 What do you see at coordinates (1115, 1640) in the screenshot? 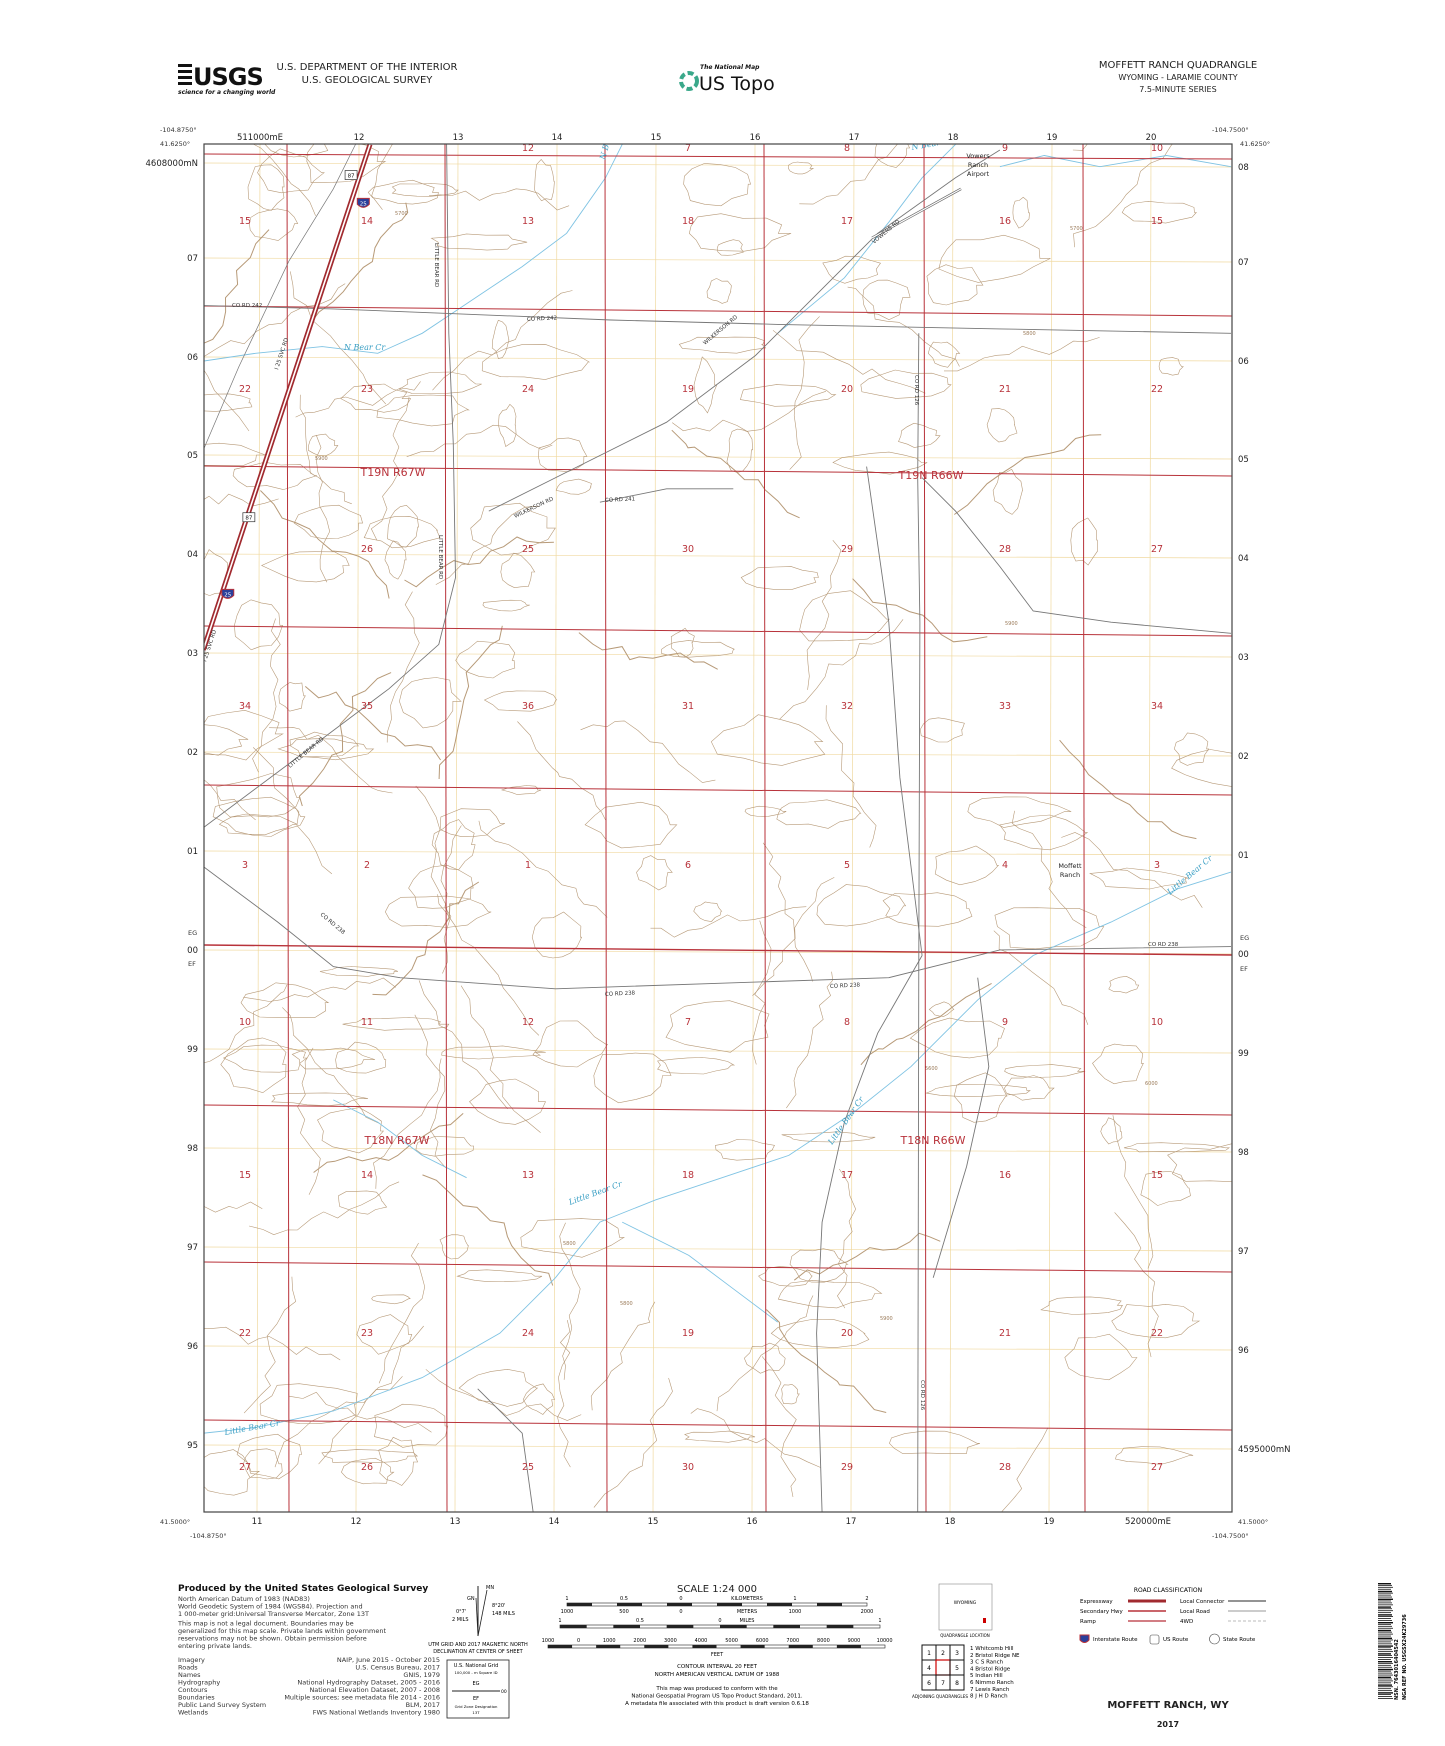
I see `shield-label: Interstate Route` at bounding box center [1115, 1640].